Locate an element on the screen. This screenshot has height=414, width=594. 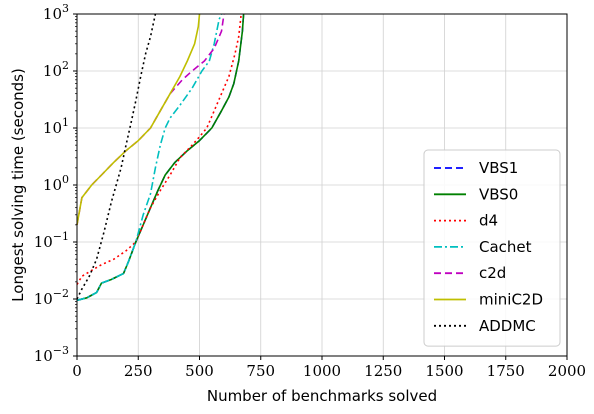
series-line-addmc is located at coordinates (116, 156).